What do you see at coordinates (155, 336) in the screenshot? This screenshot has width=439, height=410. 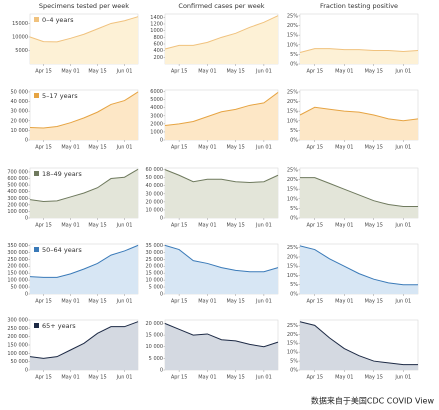 I see `y-tick-label: 15 000` at bounding box center [155, 336].